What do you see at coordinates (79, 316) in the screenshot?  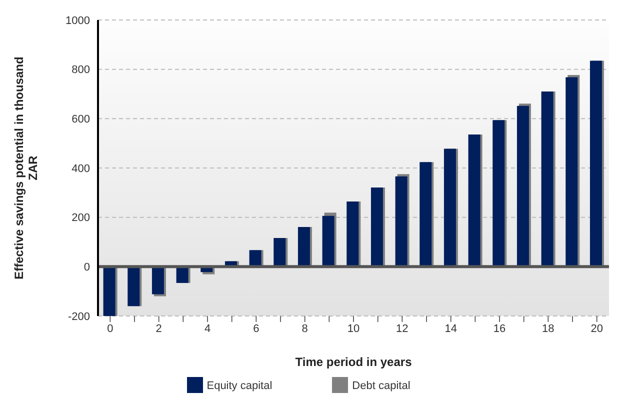 I see `y-tick-label: -200` at bounding box center [79, 316].